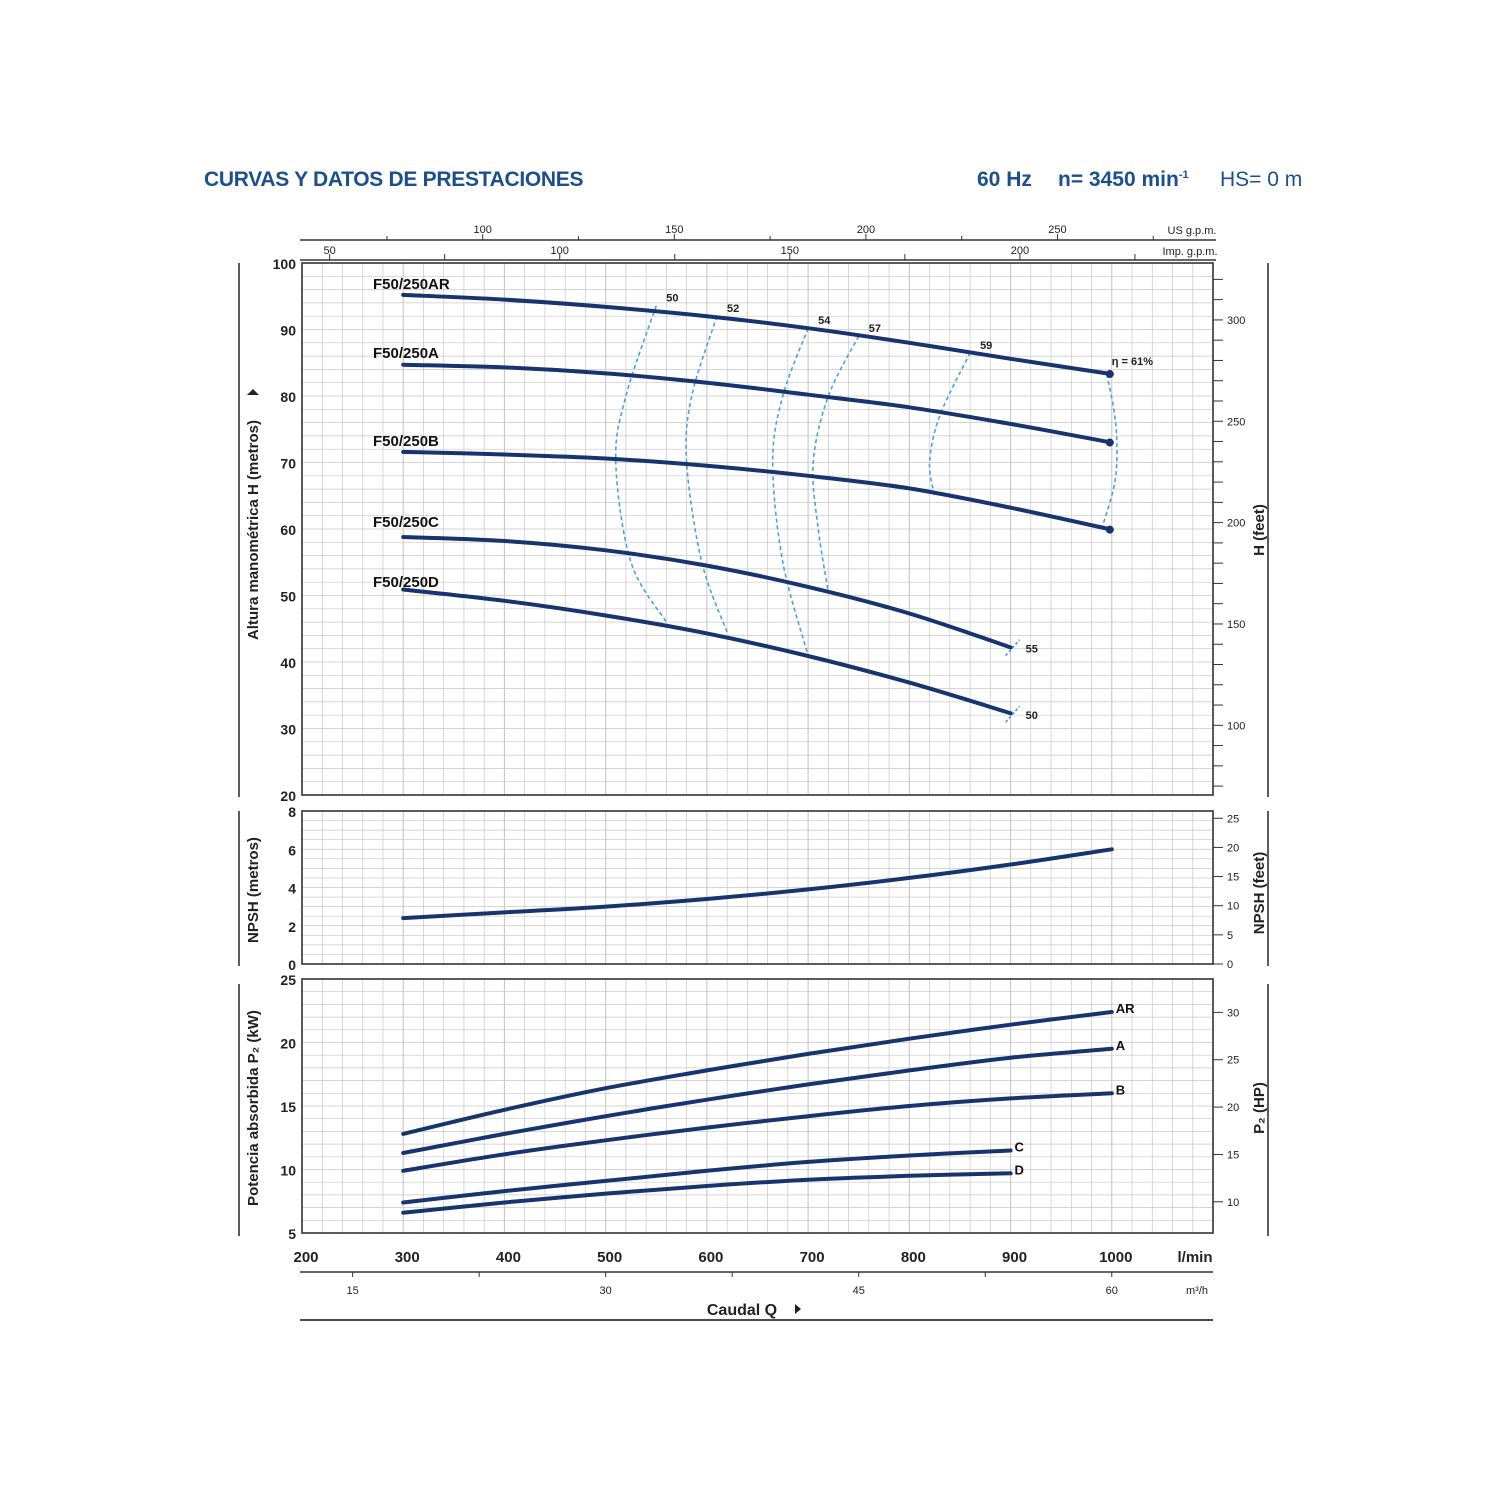  I want to click on x-tick-m3h: 30, so click(606, 1291).